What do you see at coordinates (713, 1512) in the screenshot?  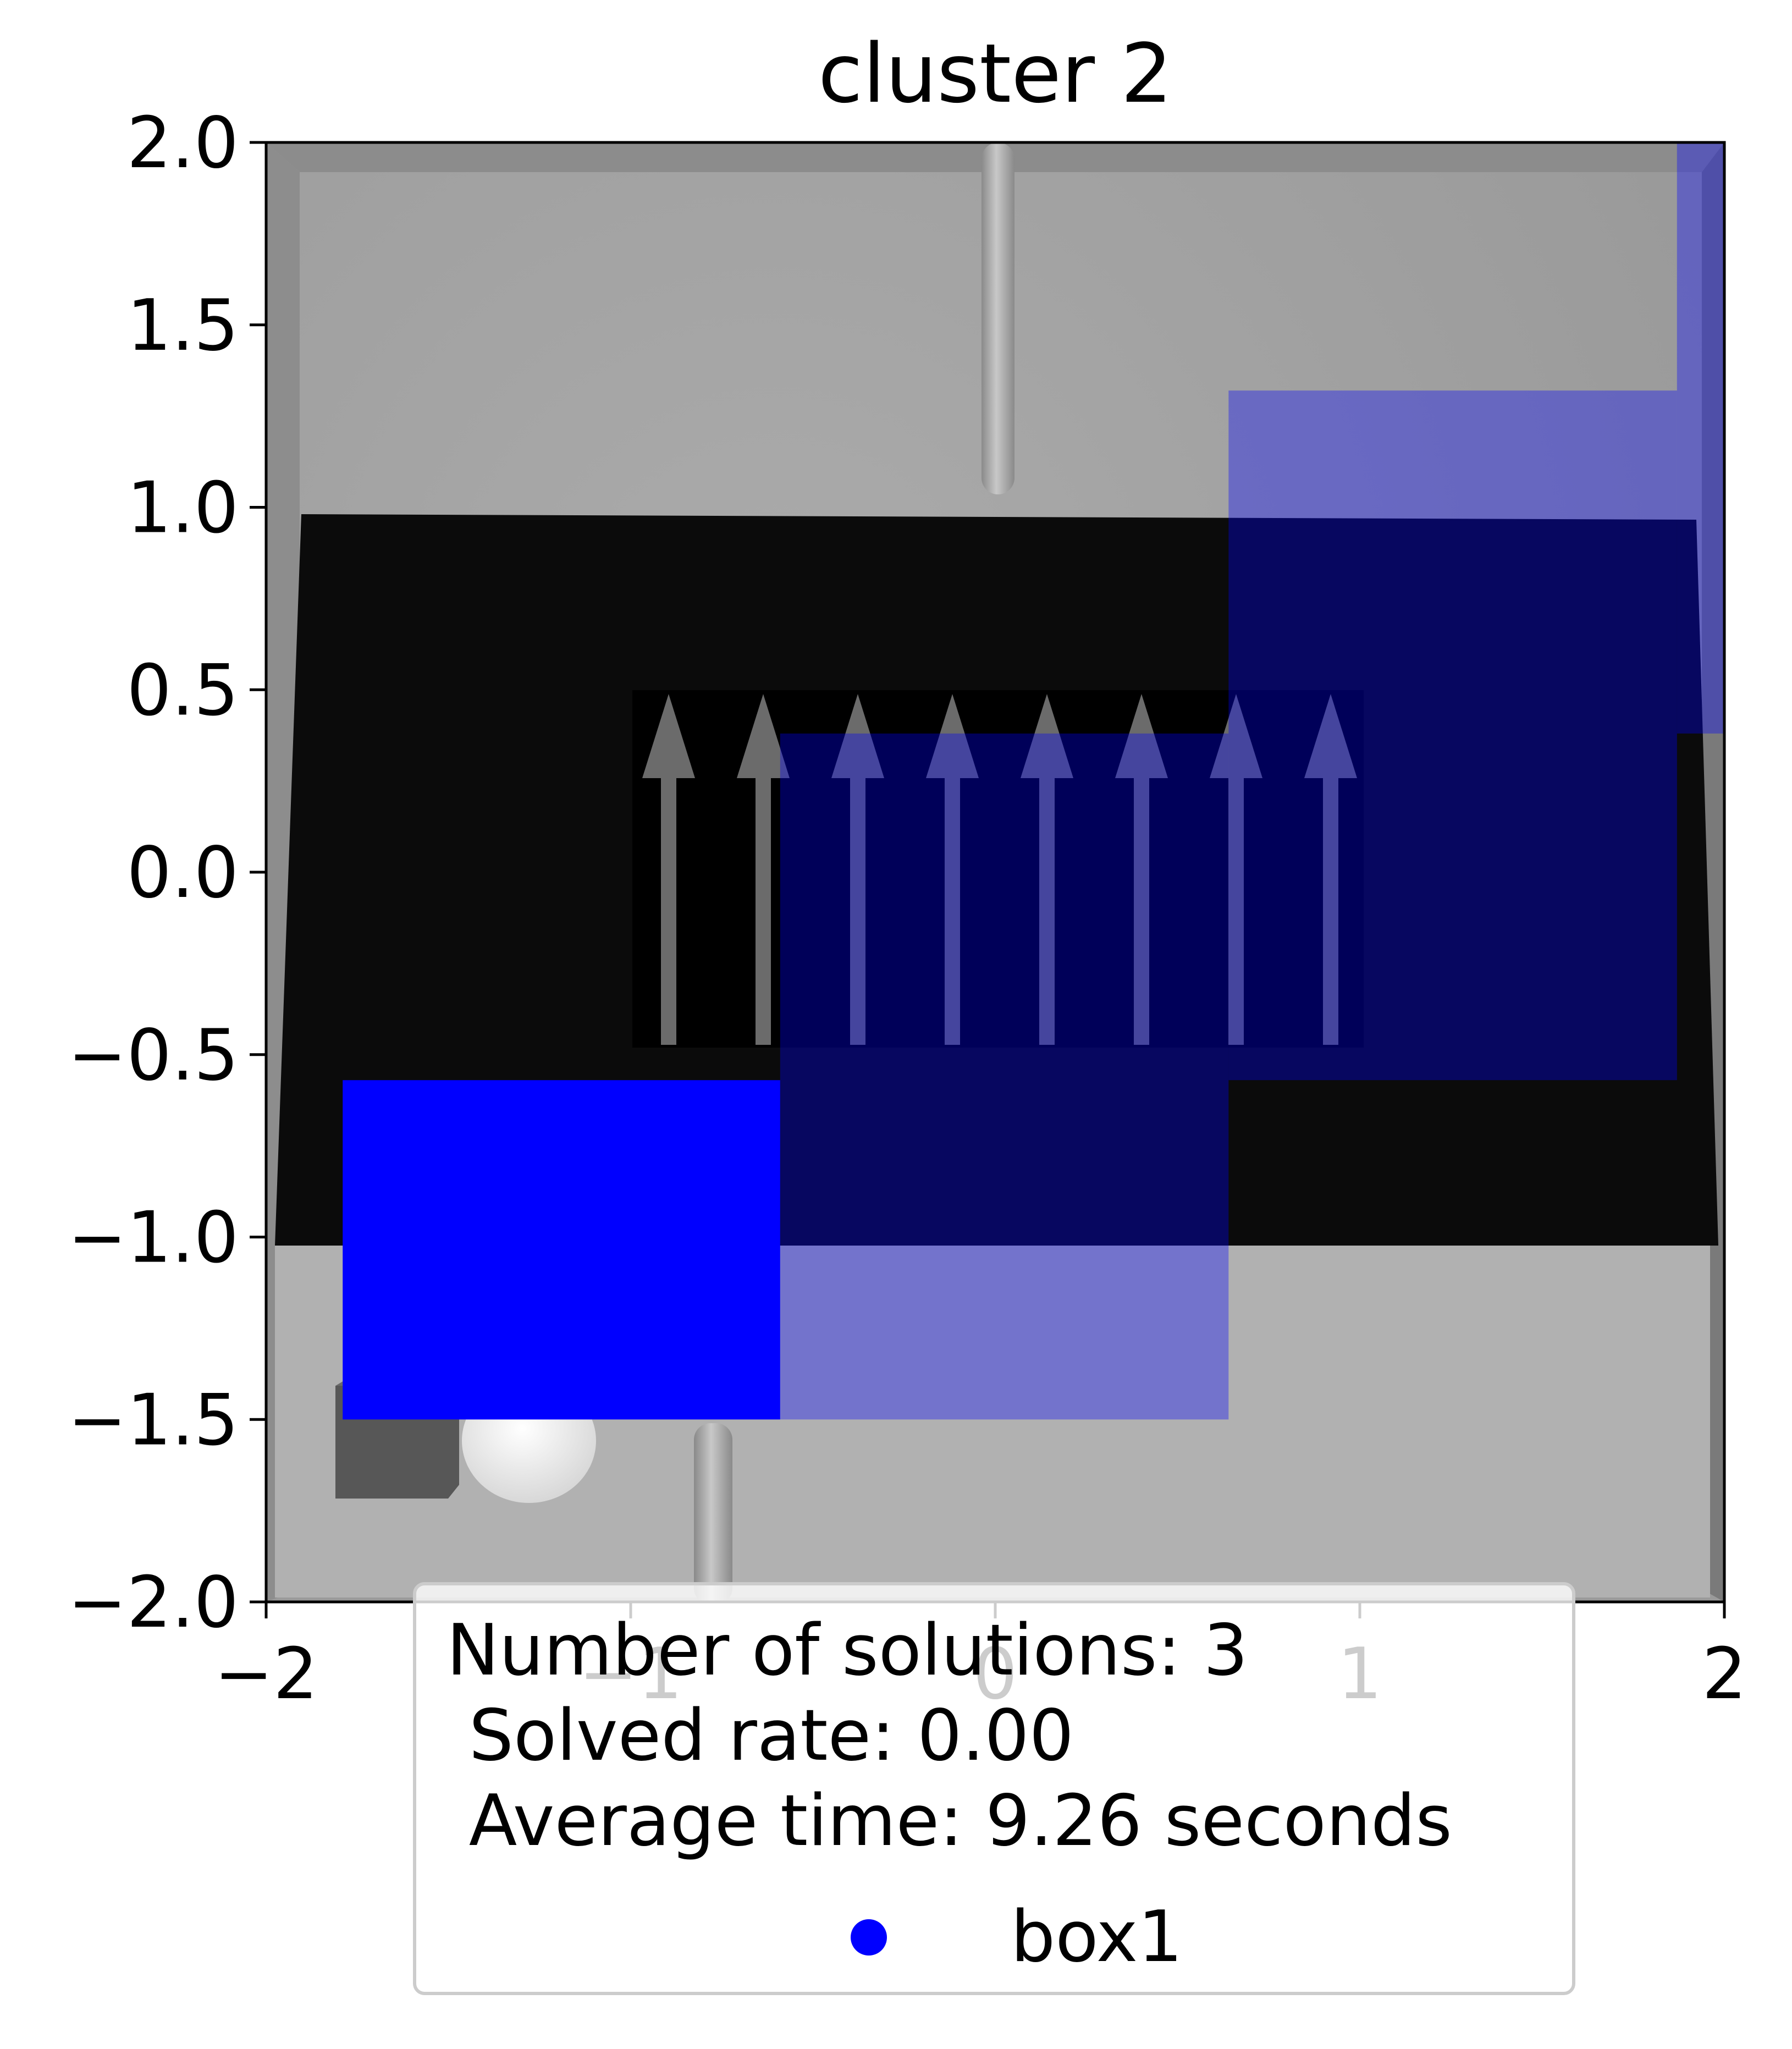 I see `bottom-pole` at bounding box center [713, 1512].